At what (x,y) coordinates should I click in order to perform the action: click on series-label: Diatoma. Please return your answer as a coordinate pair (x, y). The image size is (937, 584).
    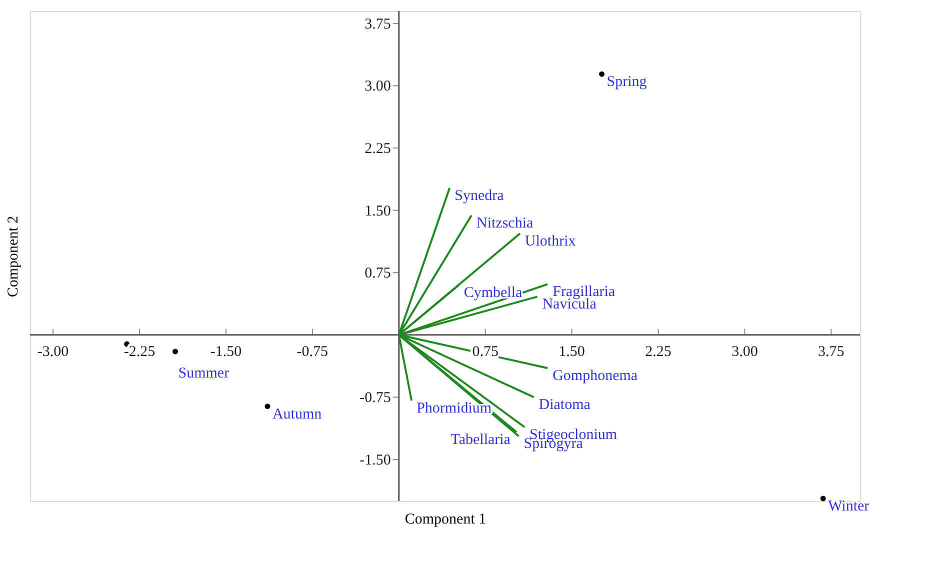
    Looking at the image, I should click on (564, 405).